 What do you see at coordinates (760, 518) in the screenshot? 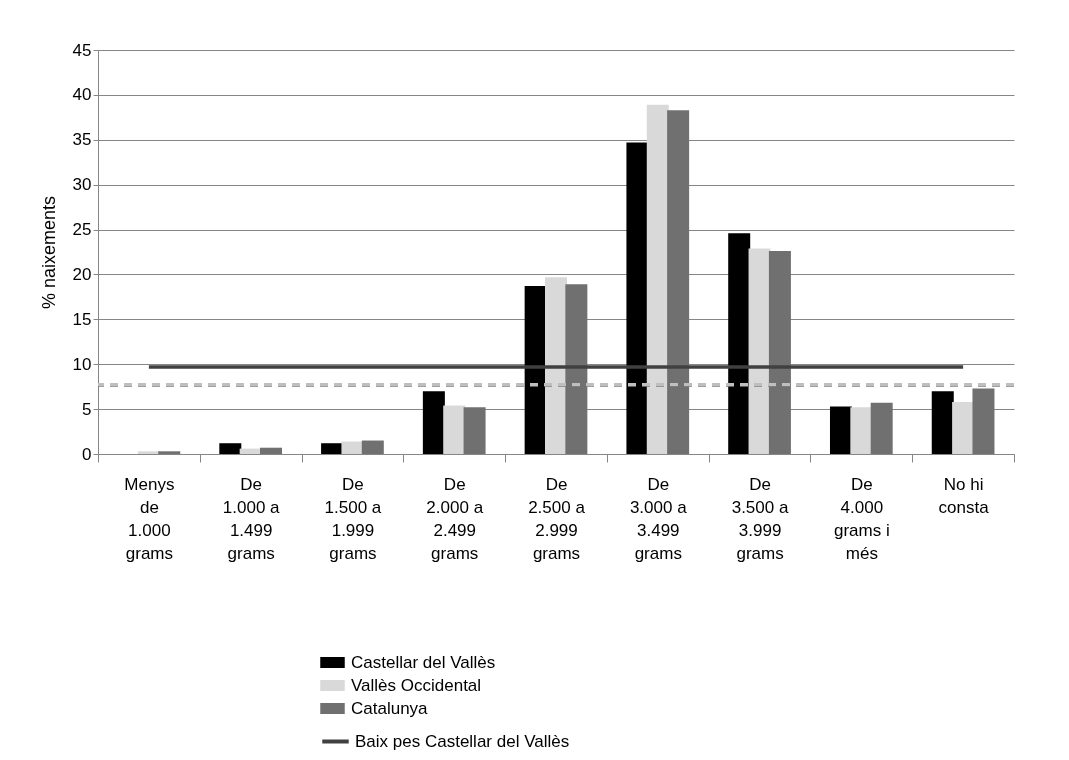
I see `x-tick-label: De 3.500 a 3.999 grams` at bounding box center [760, 518].